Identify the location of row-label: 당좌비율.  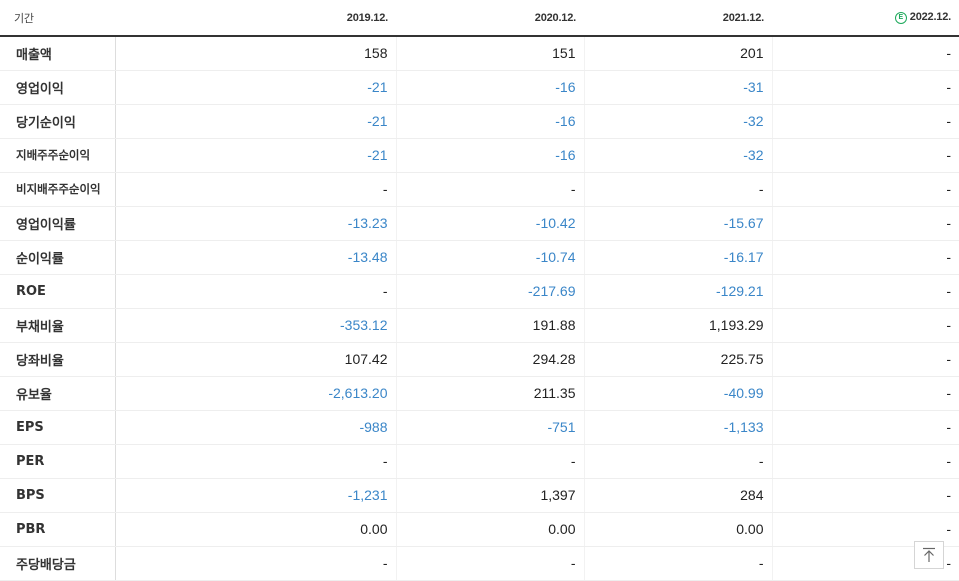
(58, 359).